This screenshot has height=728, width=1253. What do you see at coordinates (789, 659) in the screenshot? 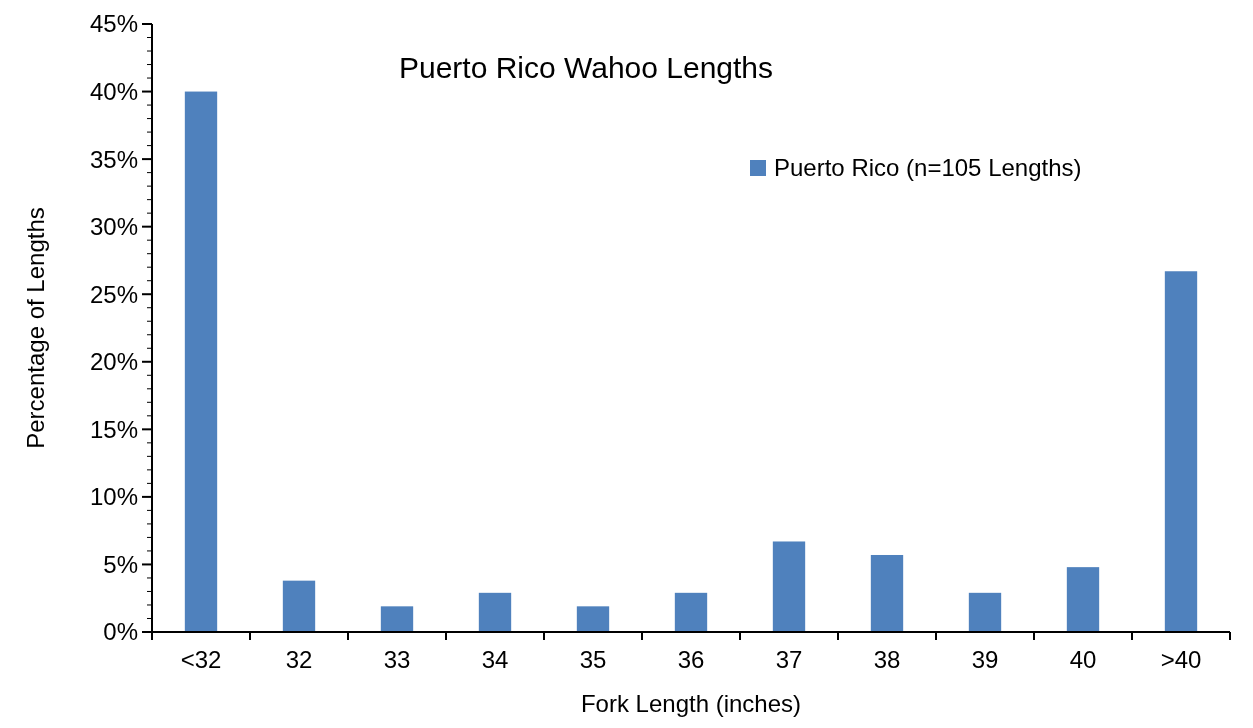
I see `x-tick-label: 37` at bounding box center [789, 659].